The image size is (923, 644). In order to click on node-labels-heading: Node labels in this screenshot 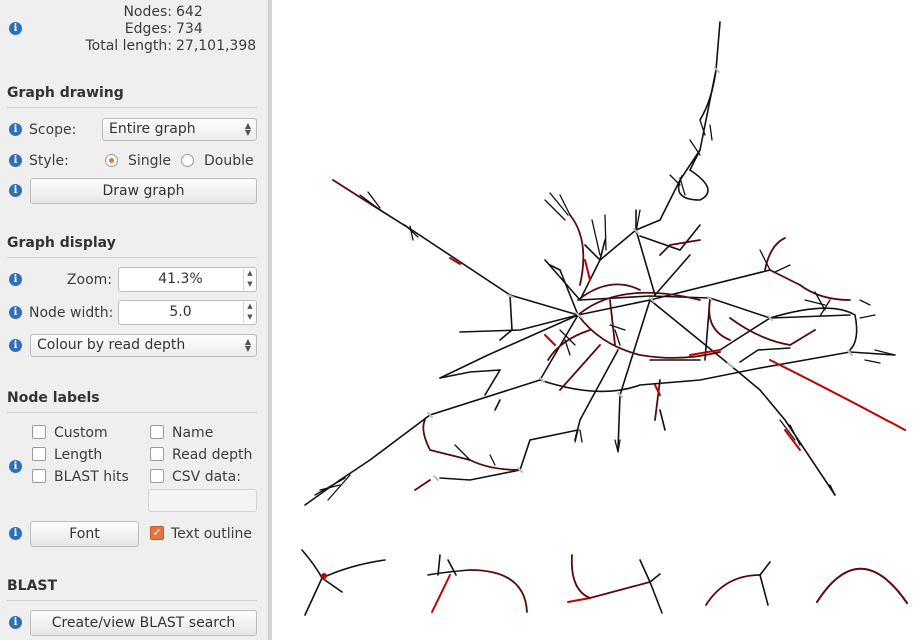, I will do `click(53, 398)`.